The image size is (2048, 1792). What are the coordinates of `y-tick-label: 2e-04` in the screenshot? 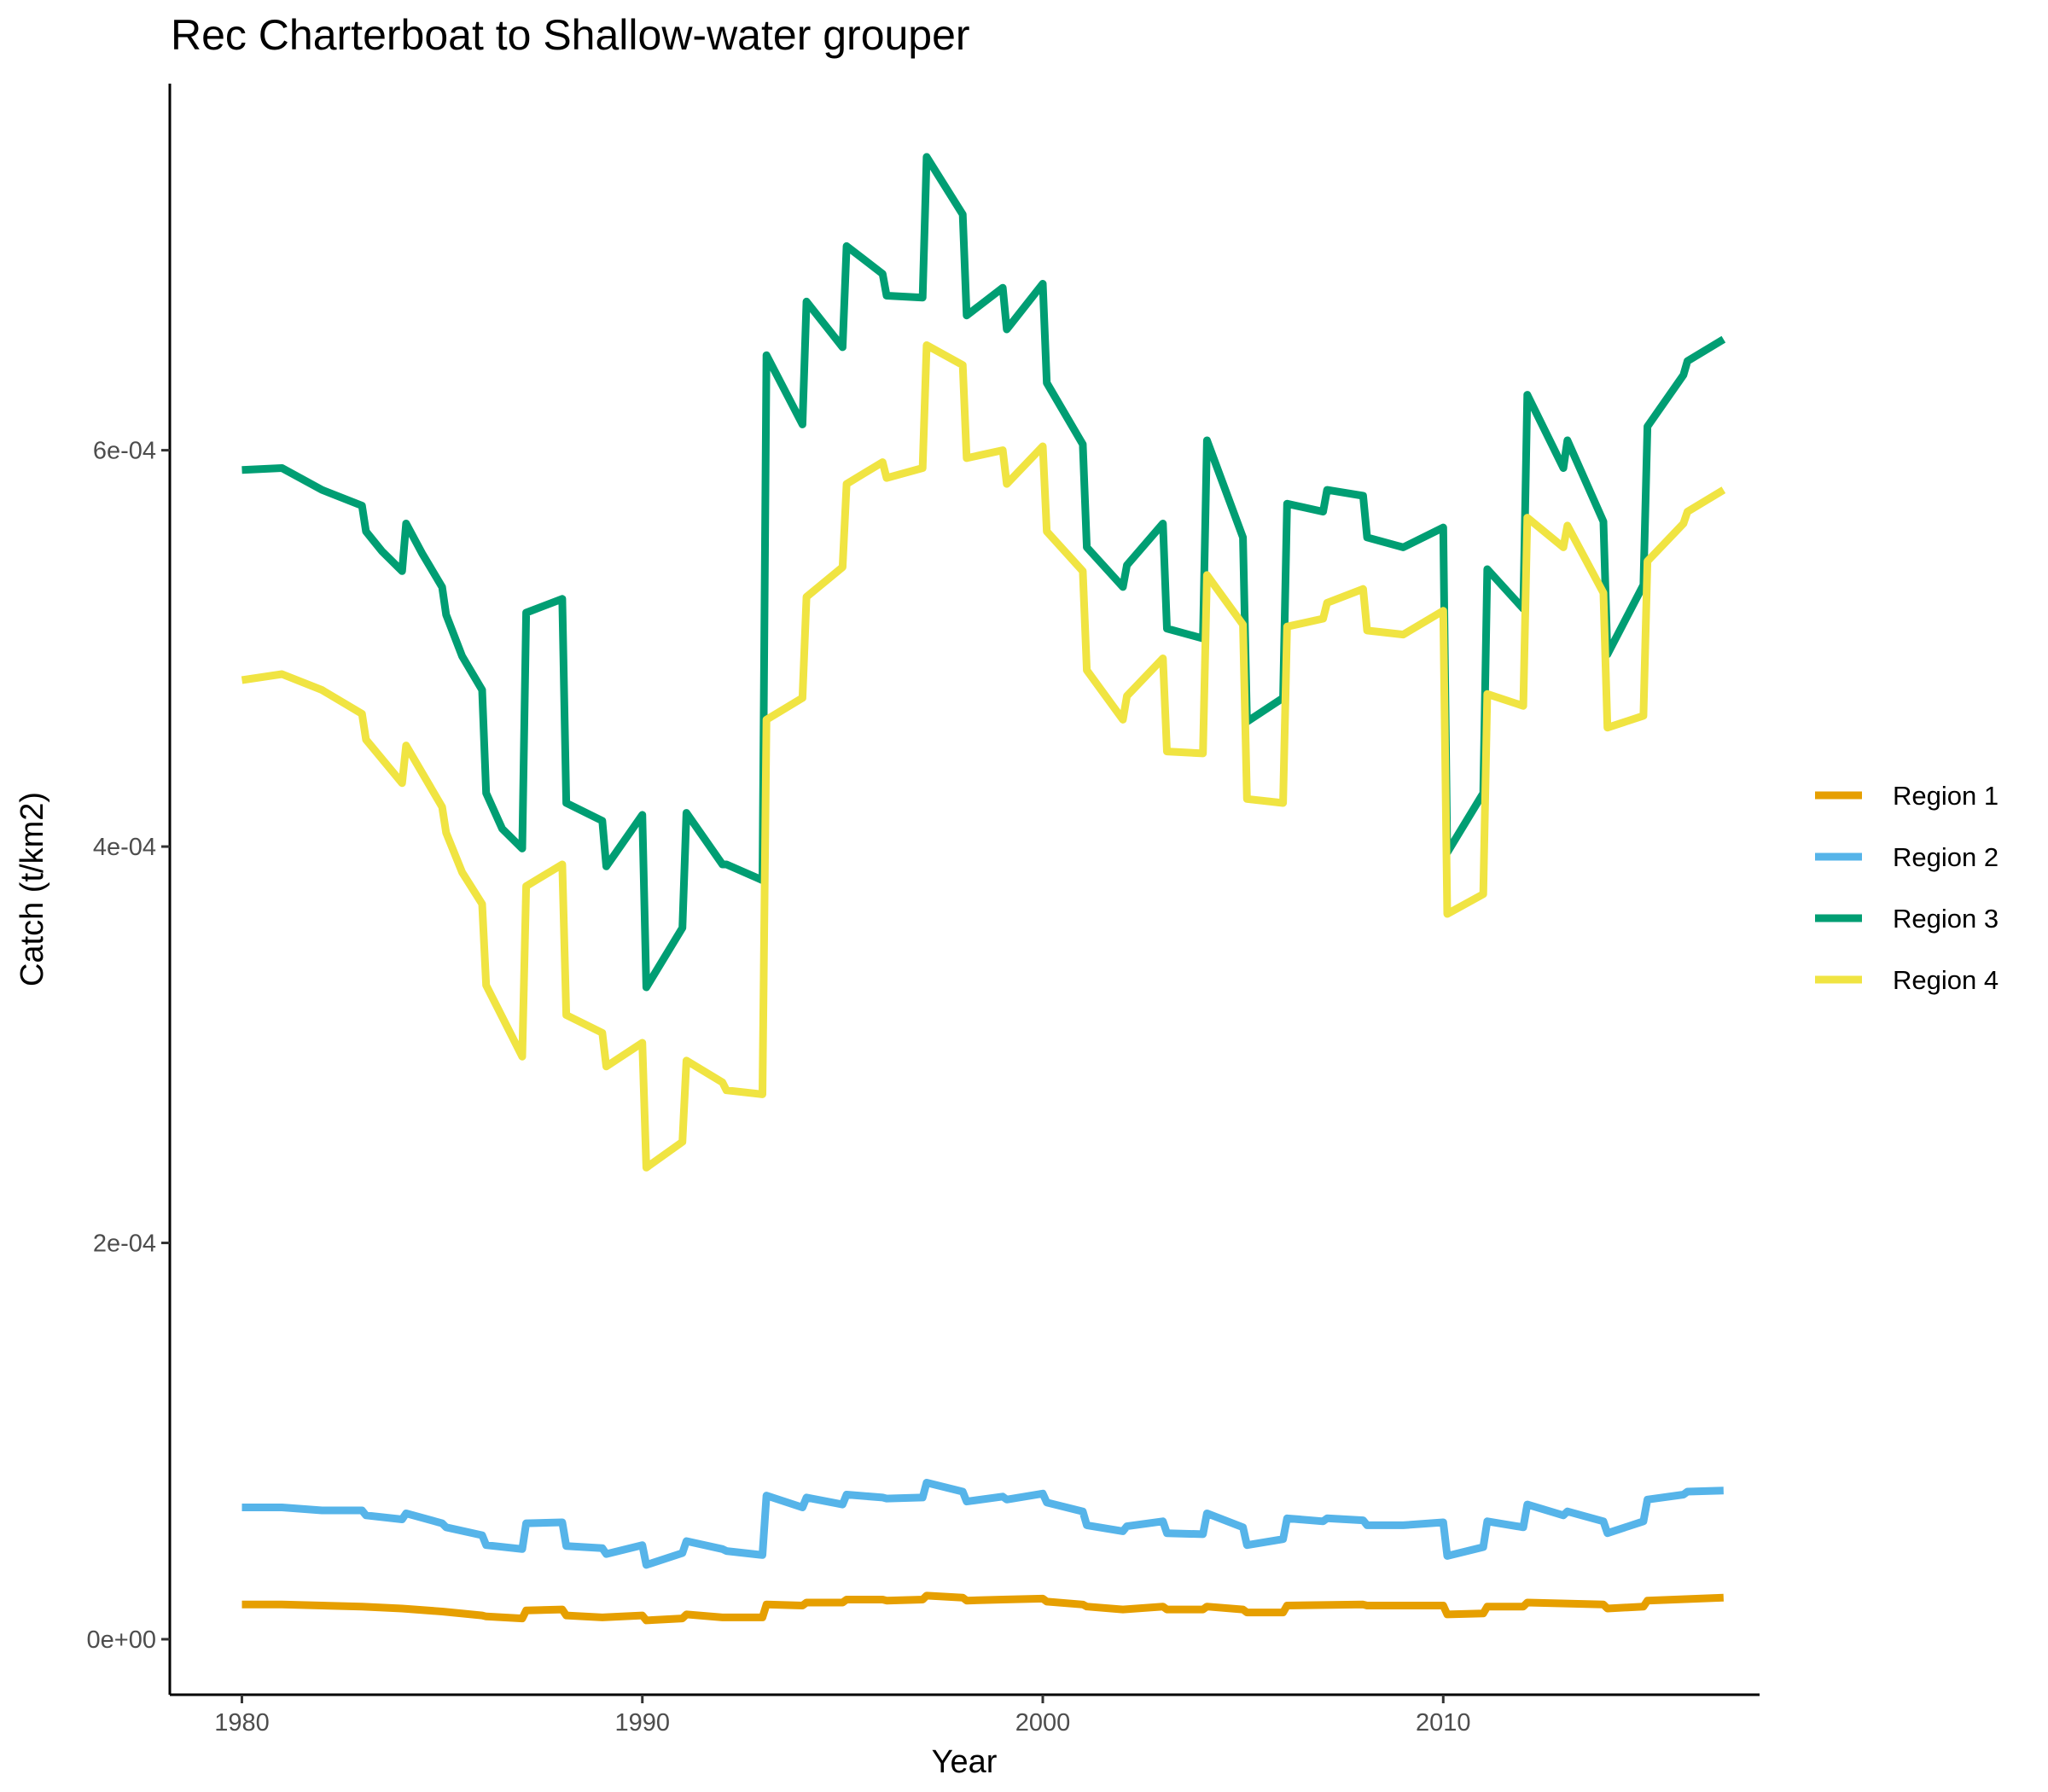 It's located at (125, 1244).